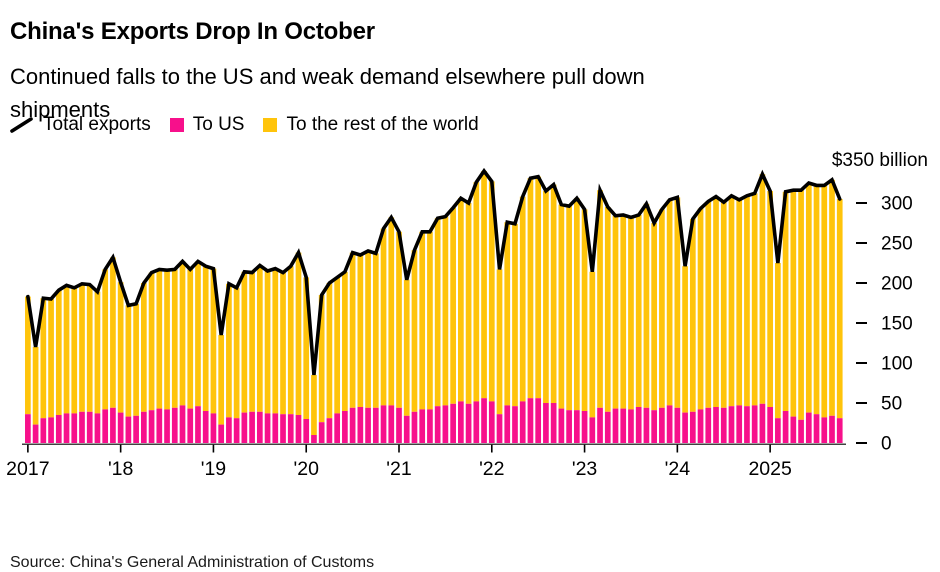 This screenshot has height=572, width=940. Describe the element at coordinates (60, 109) in the screenshot. I see `chart-subtitle-line2: shipments` at that location.